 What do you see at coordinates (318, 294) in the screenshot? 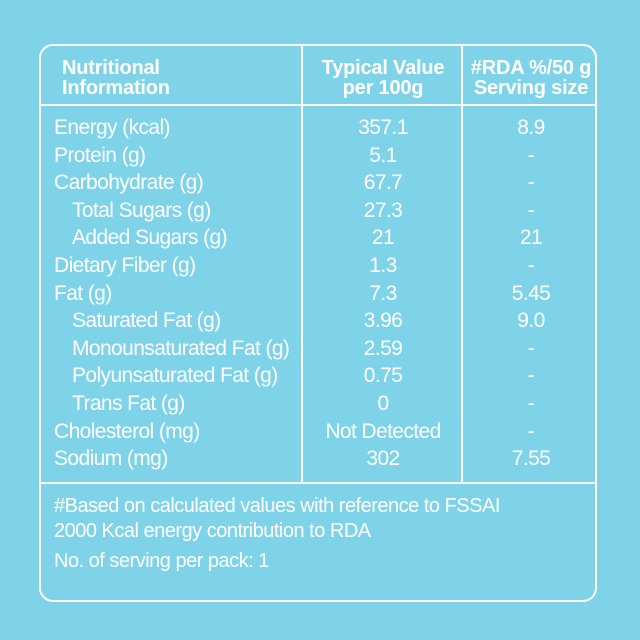
I see `table-row: Fat (g) 7.3 5.45` at bounding box center [318, 294].